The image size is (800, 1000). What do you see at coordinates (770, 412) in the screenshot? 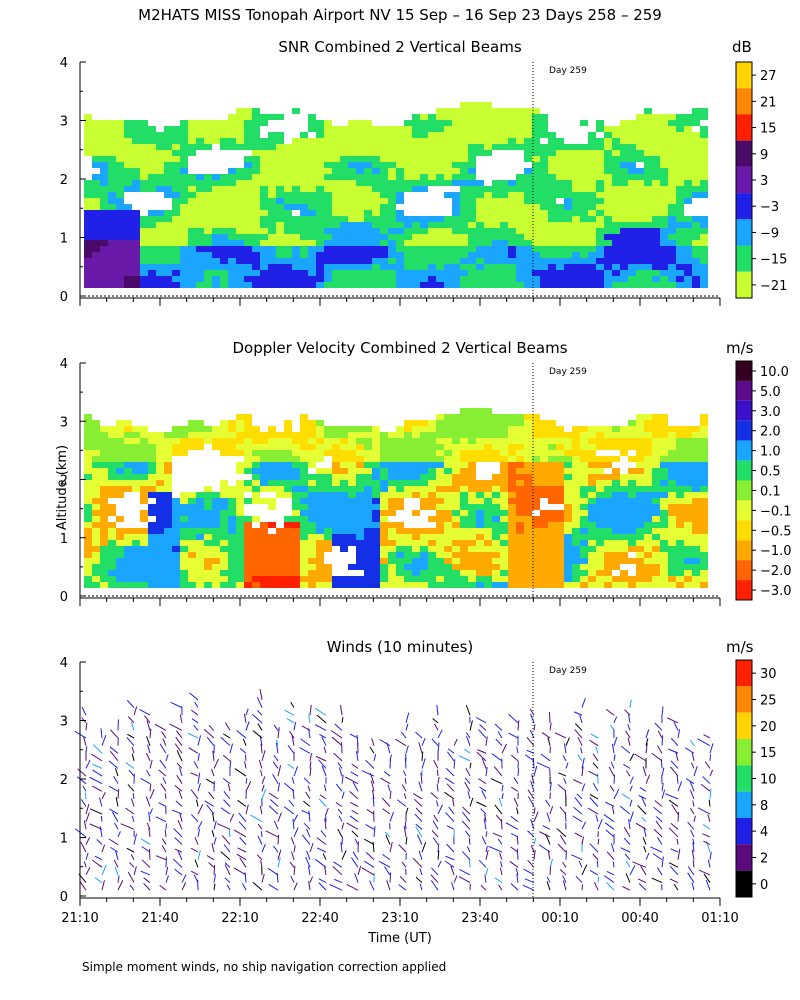
I see `colorbar-label: 3.0` at bounding box center [770, 412].